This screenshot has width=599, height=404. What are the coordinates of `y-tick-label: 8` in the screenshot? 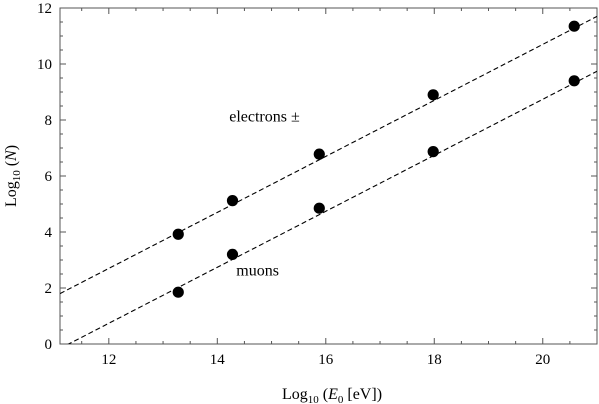 It's located at (49, 121).